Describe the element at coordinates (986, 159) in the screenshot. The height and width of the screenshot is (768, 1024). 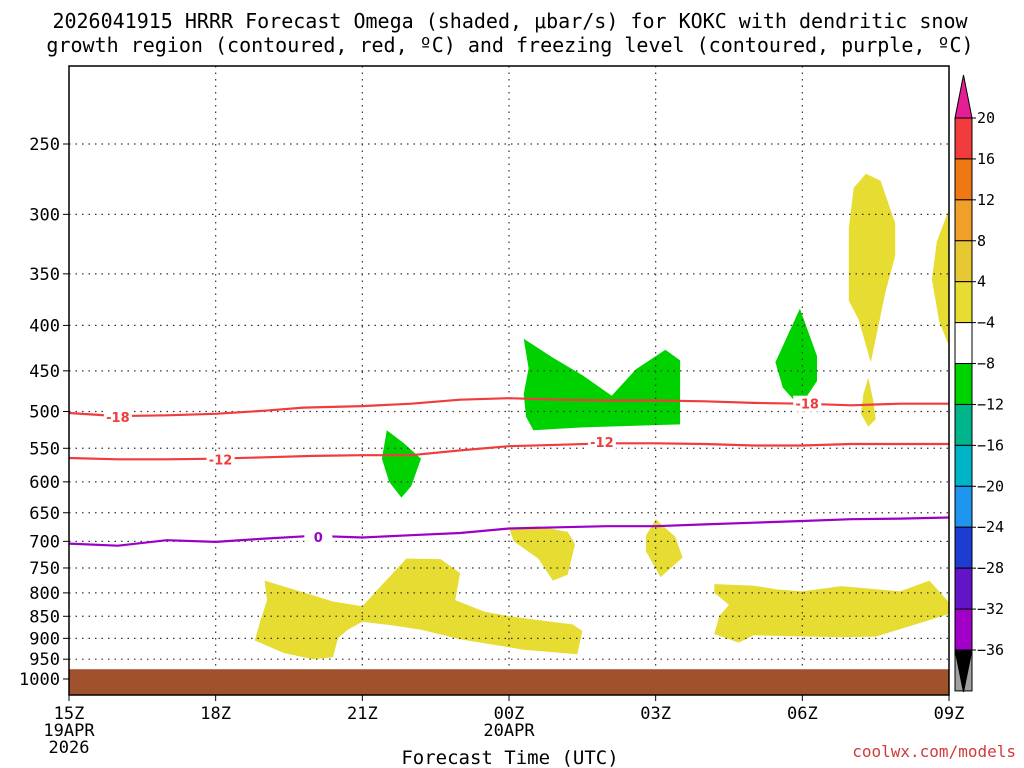
I see `colorbar-label-2: 16` at that location.